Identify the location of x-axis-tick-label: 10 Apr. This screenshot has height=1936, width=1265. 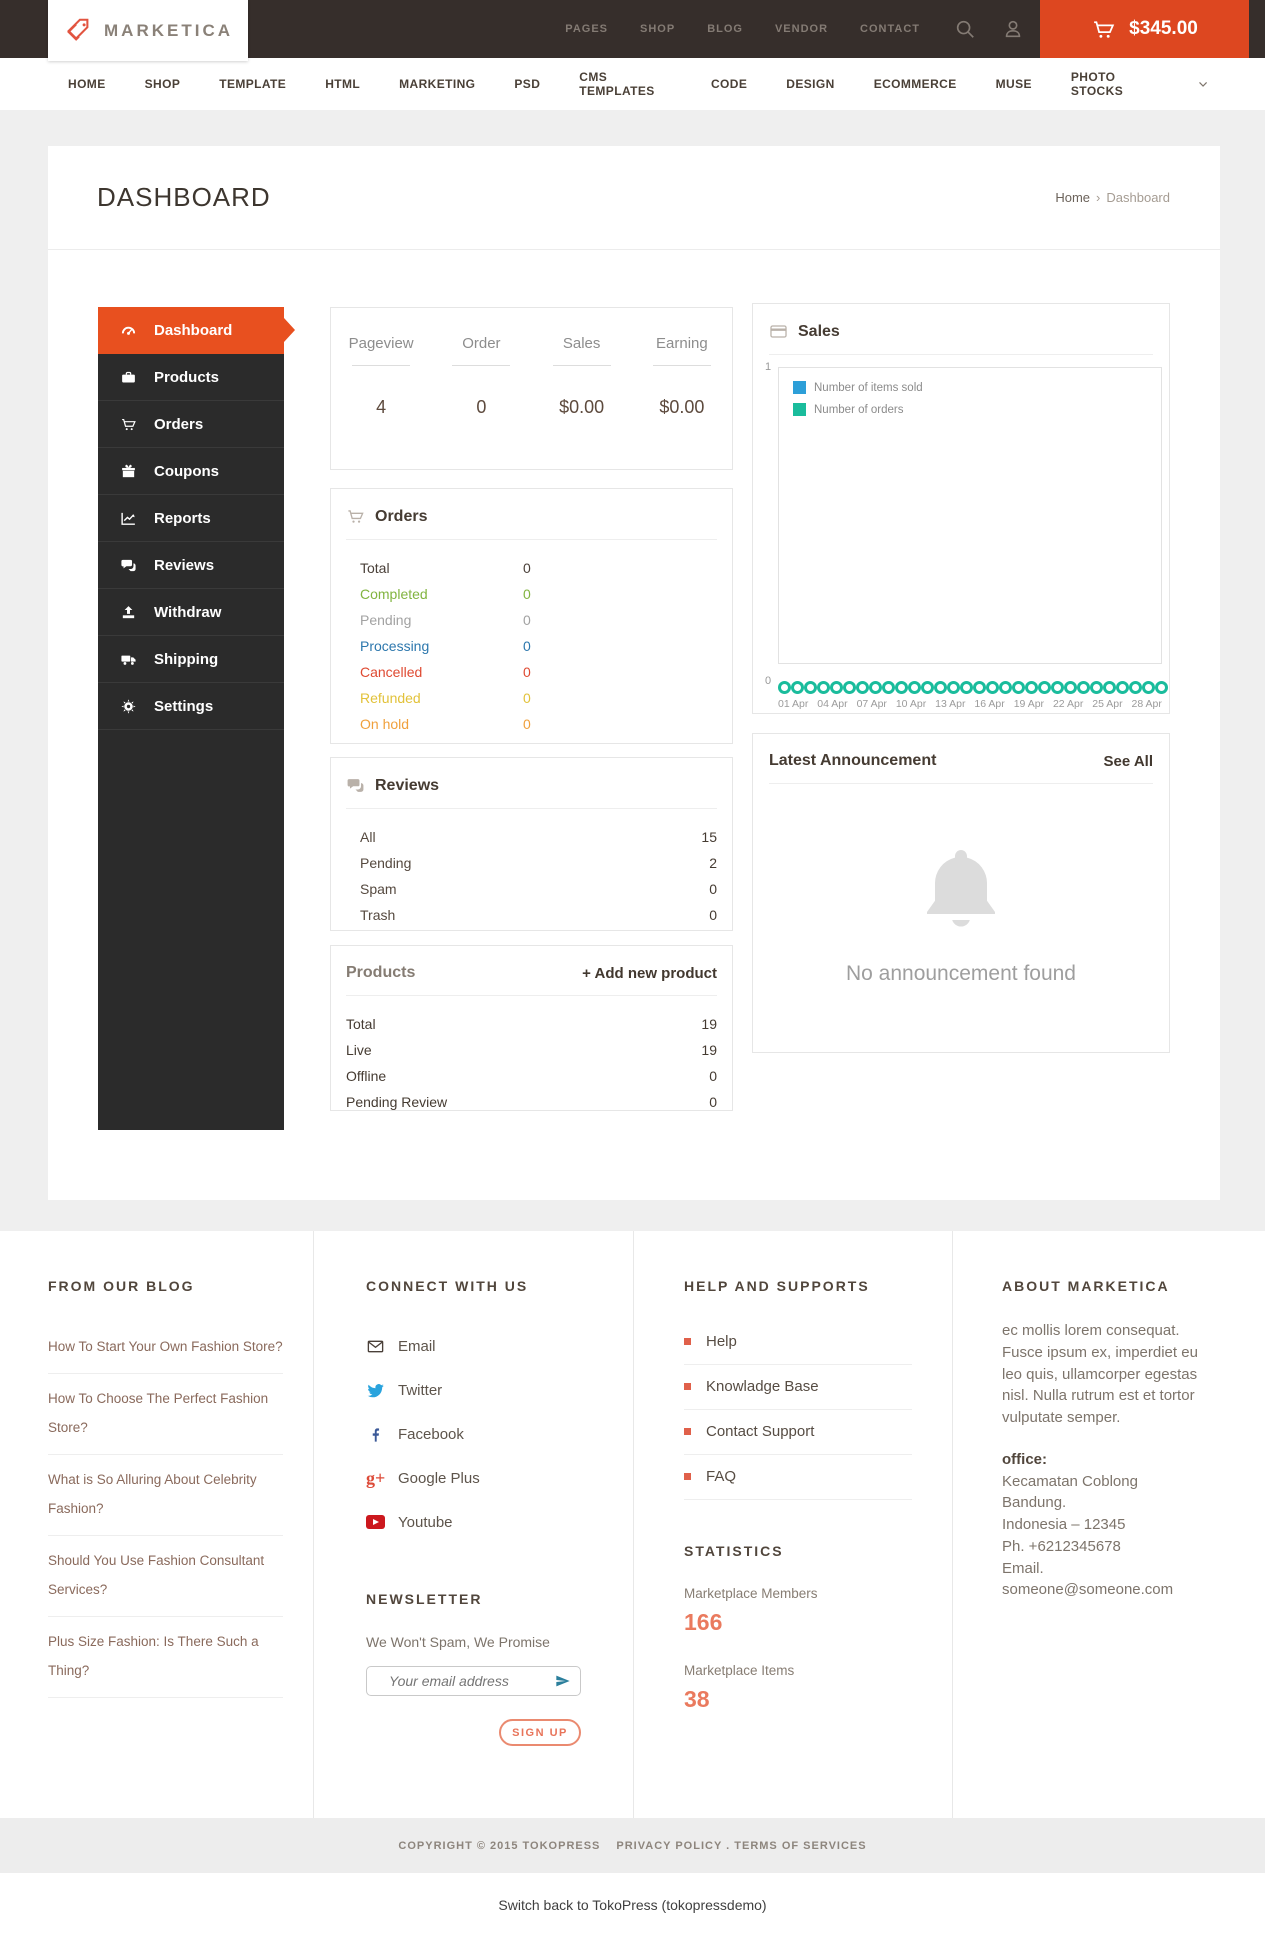
(911, 704).